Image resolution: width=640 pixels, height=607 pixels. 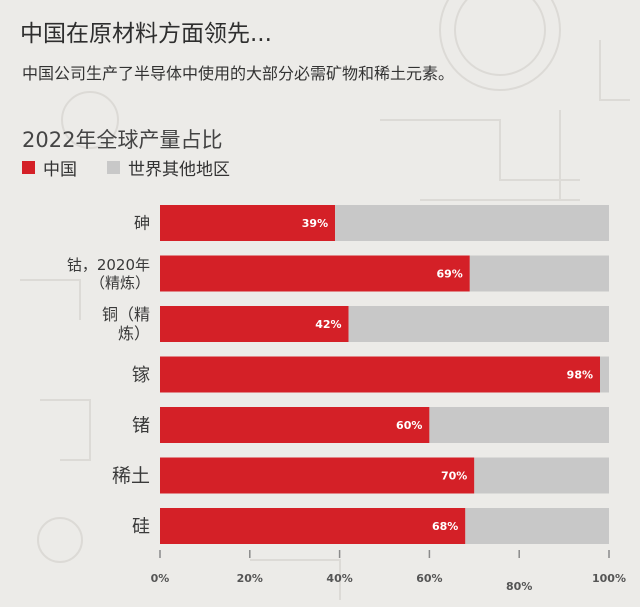 What do you see at coordinates (339, 578) in the screenshot?
I see `x-tick-label: 40%` at bounding box center [339, 578].